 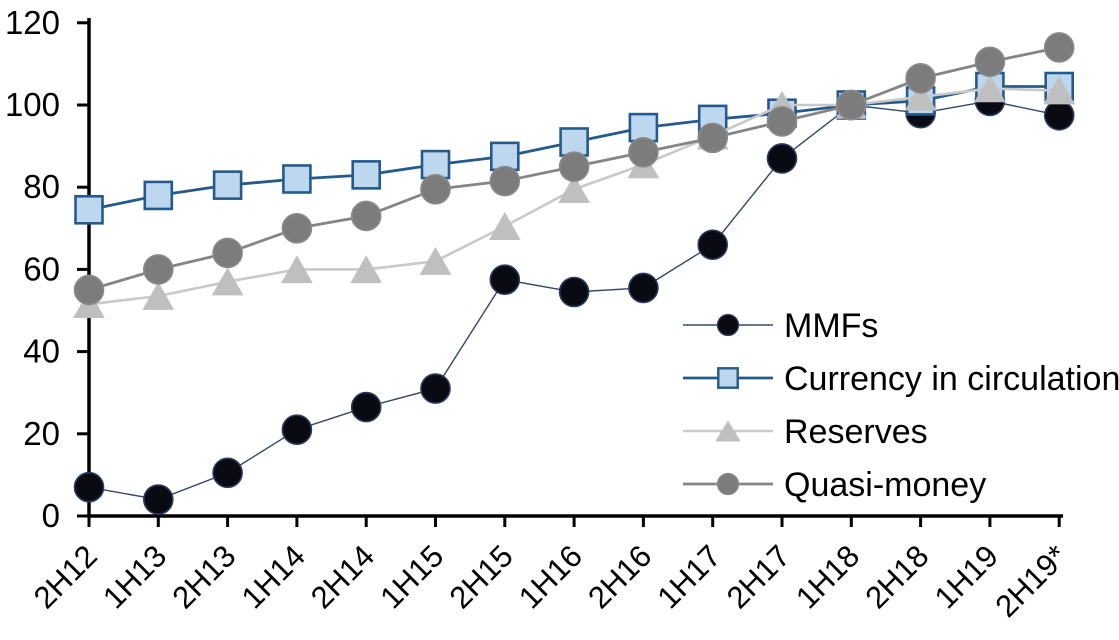 What do you see at coordinates (780, 326) in the screenshot?
I see `legend-item-mmfs: MMFs` at bounding box center [780, 326].